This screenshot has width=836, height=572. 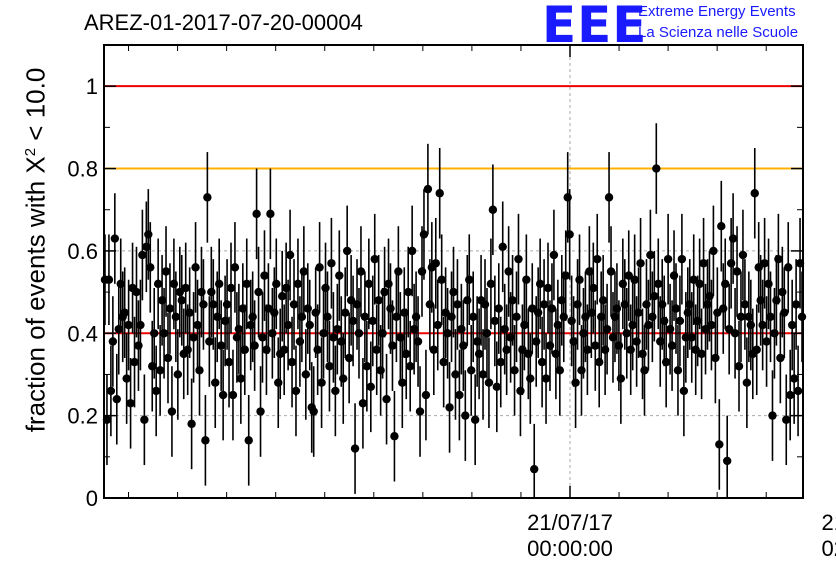 What do you see at coordinates (36, 250) in the screenshot?
I see `y-axis-title: fraction of events with Χ2 < 10.0` at bounding box center [36, 250].